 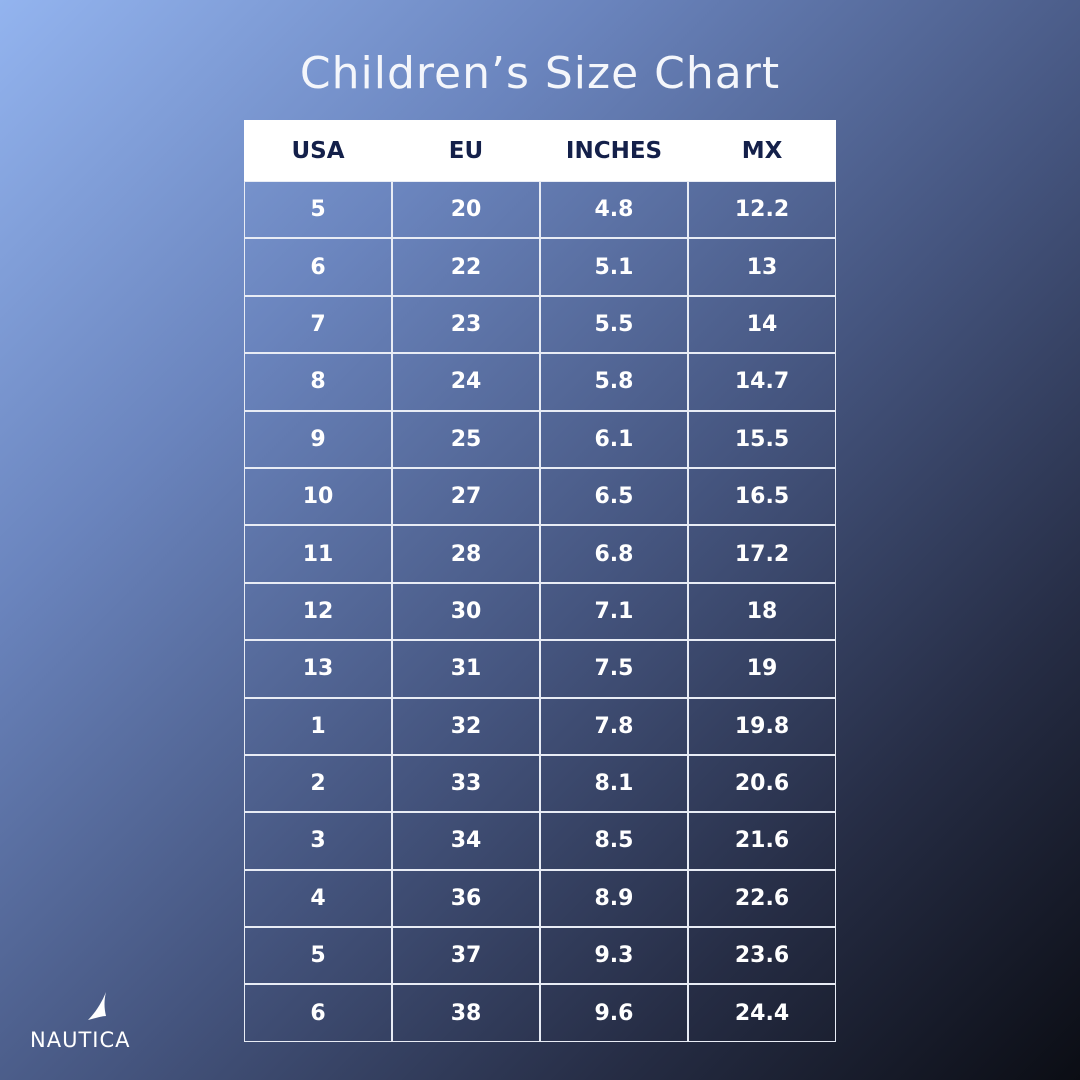 What do you see at coordinates (614, 726) in the screenshot?
I see `table-cell: 7.8` at bounding box center [614, 726].